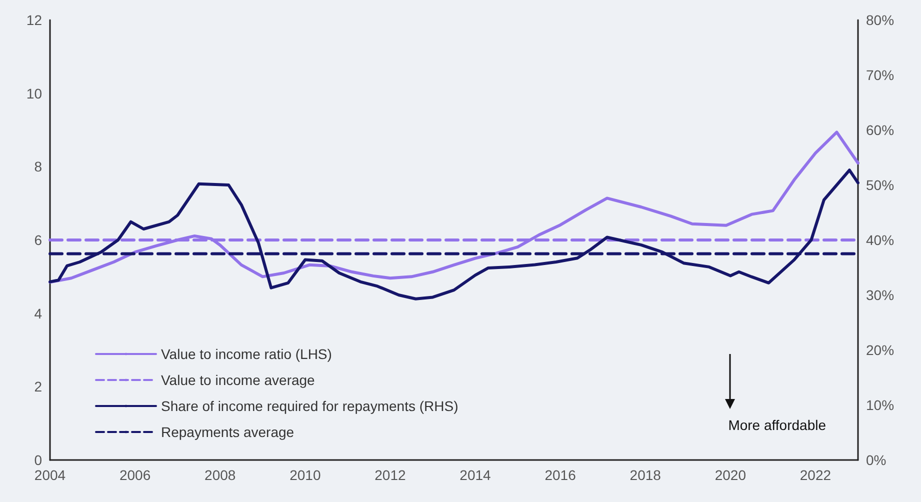  I want to click on x-tick-label: 2004, so click(50, 475).